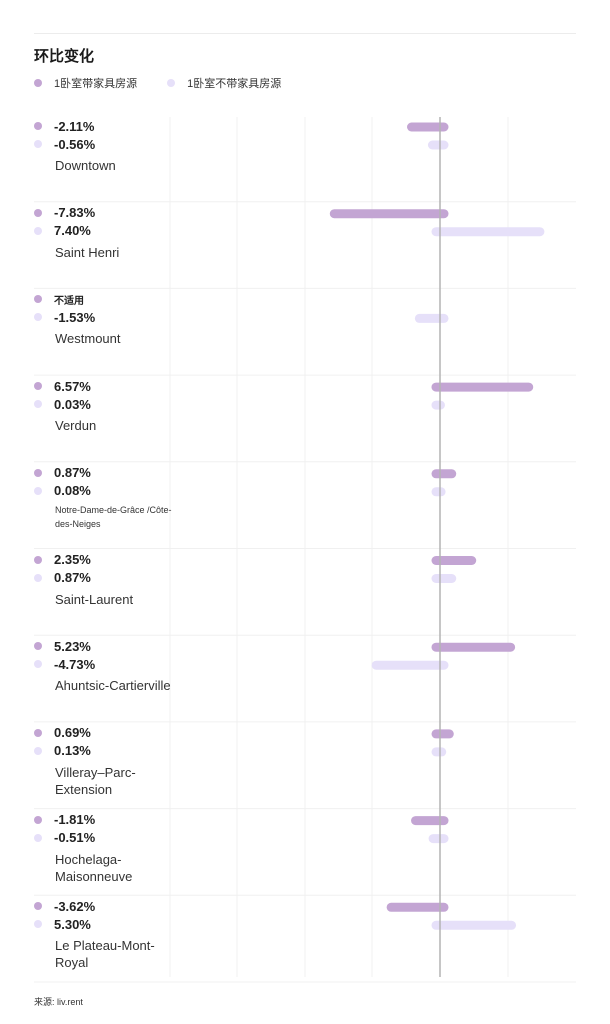  Describe the element at coordinates (85, 165) in the screenshot. I see `category-label: Downtown` at that location.